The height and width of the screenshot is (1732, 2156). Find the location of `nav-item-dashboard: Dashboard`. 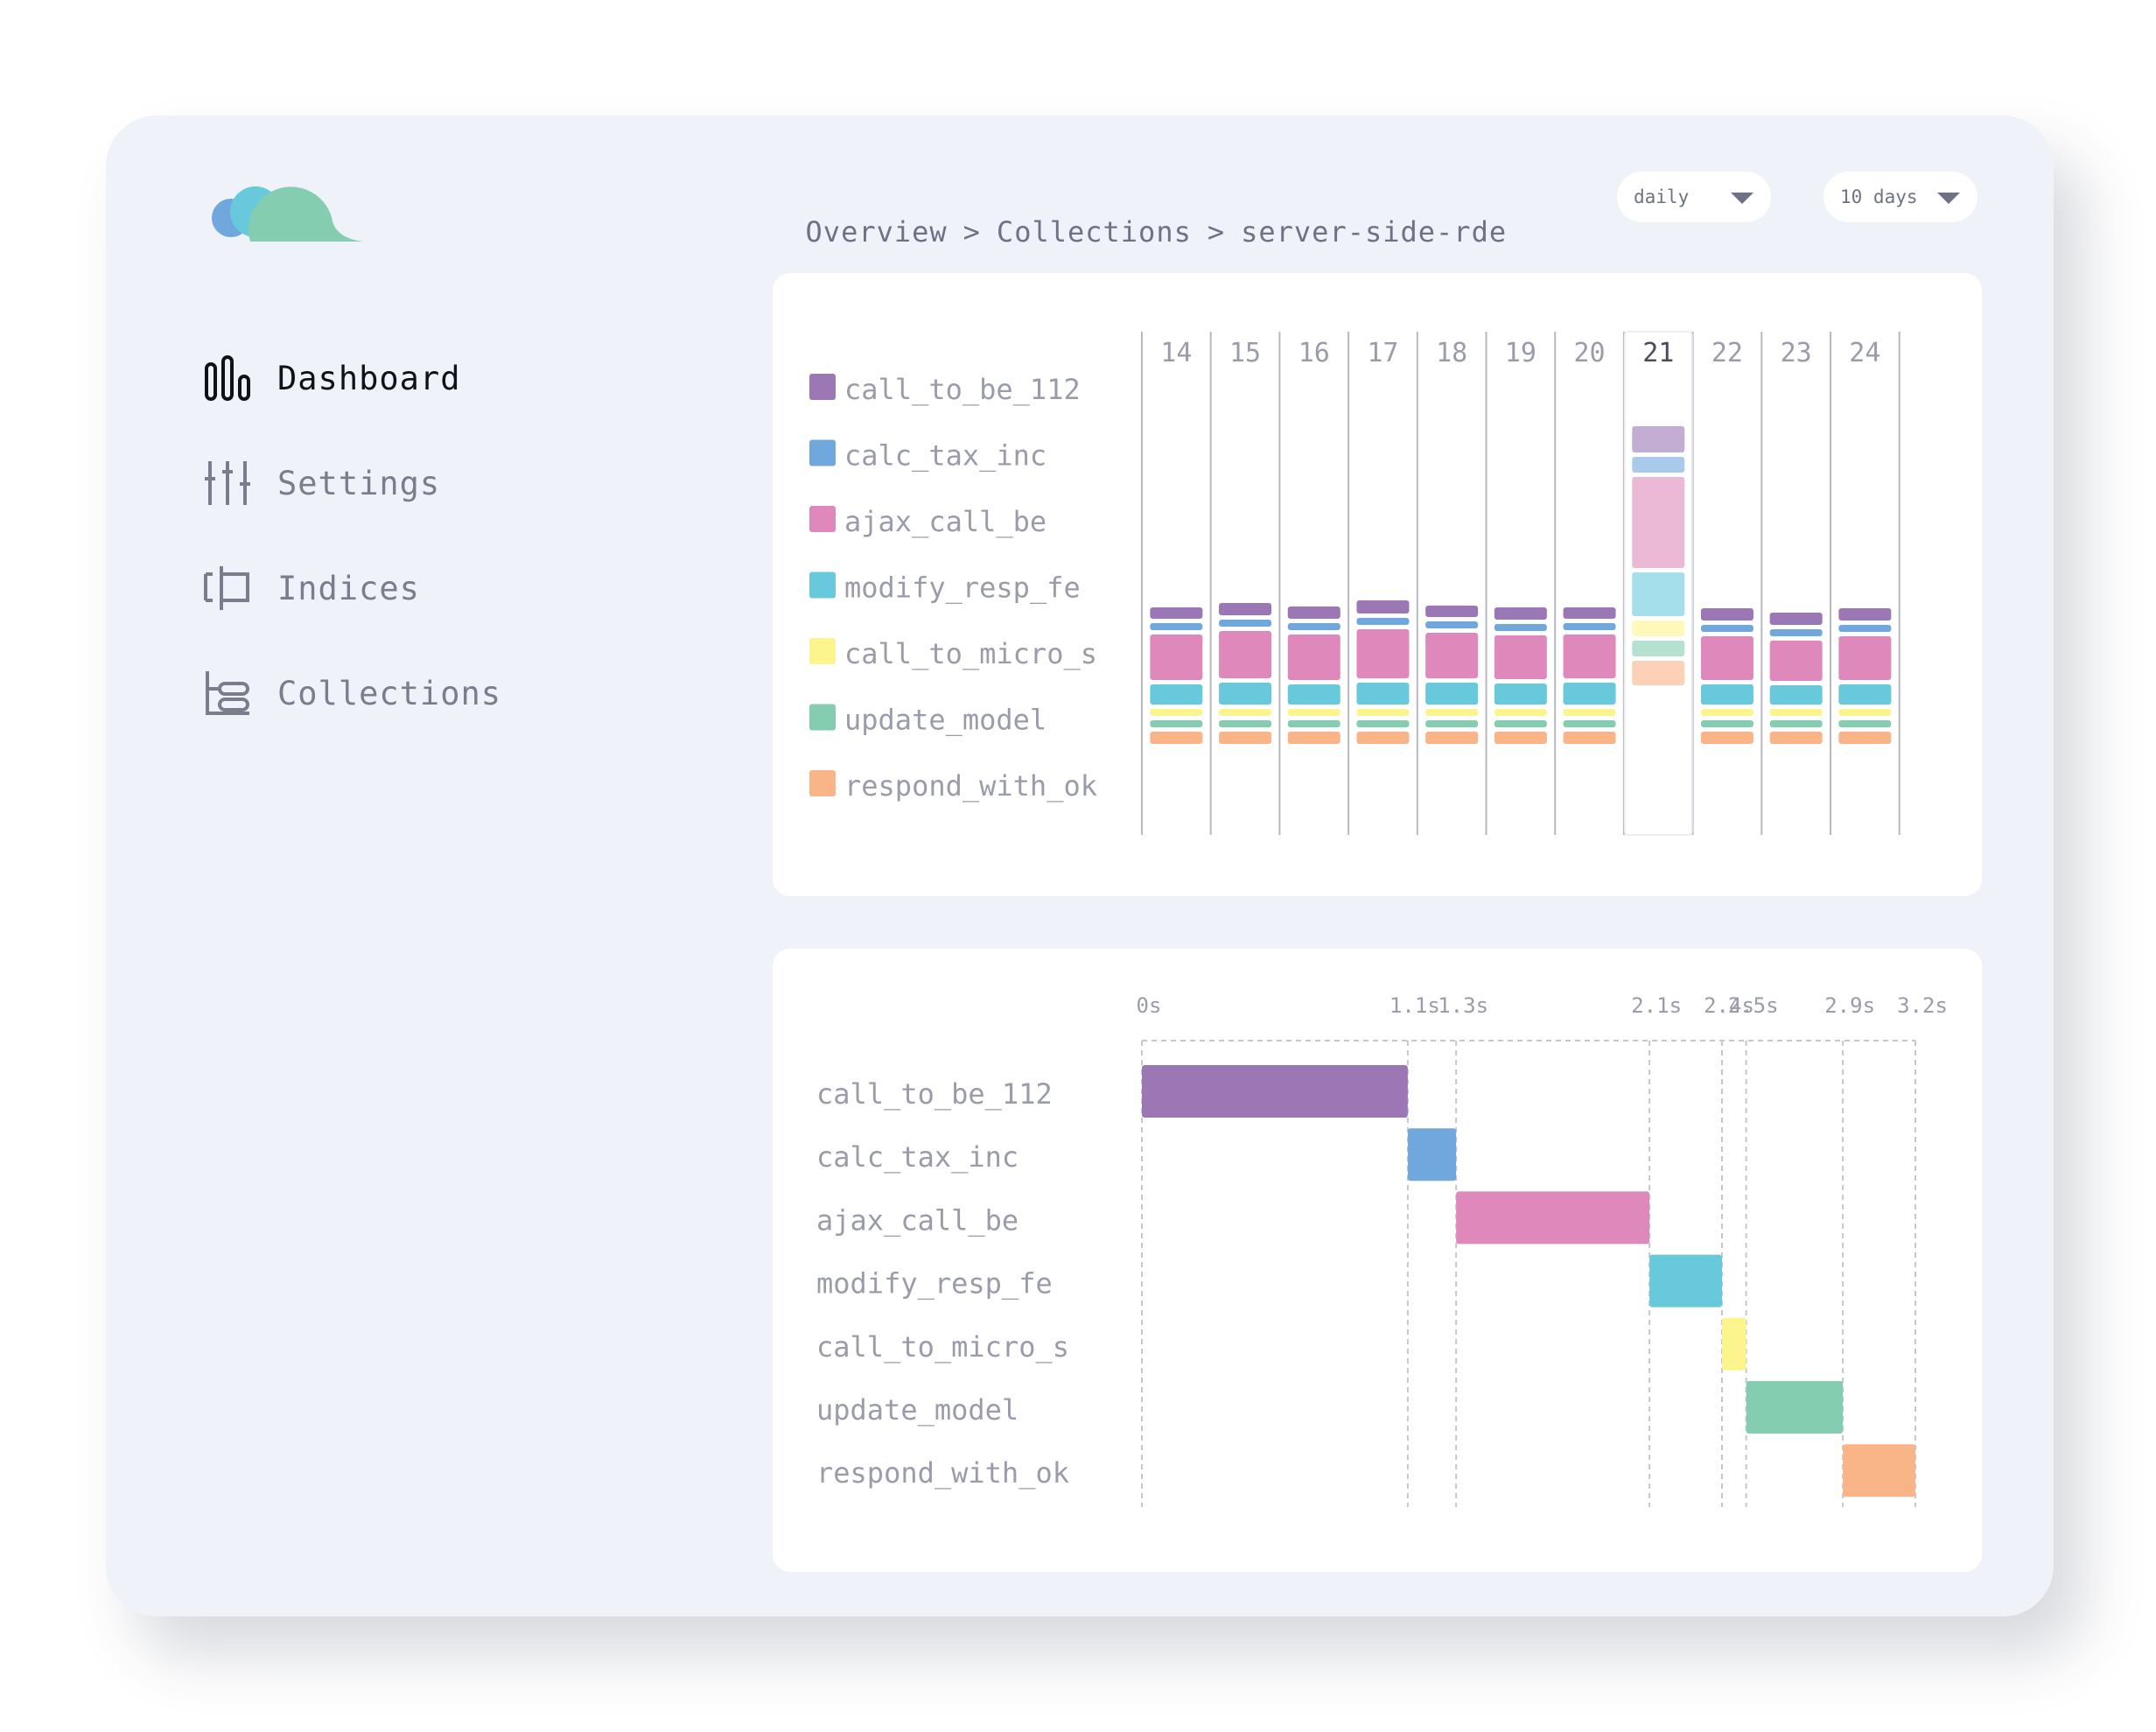

nav-item-dashboard: Dashboard is located at coordinates (352, 379).